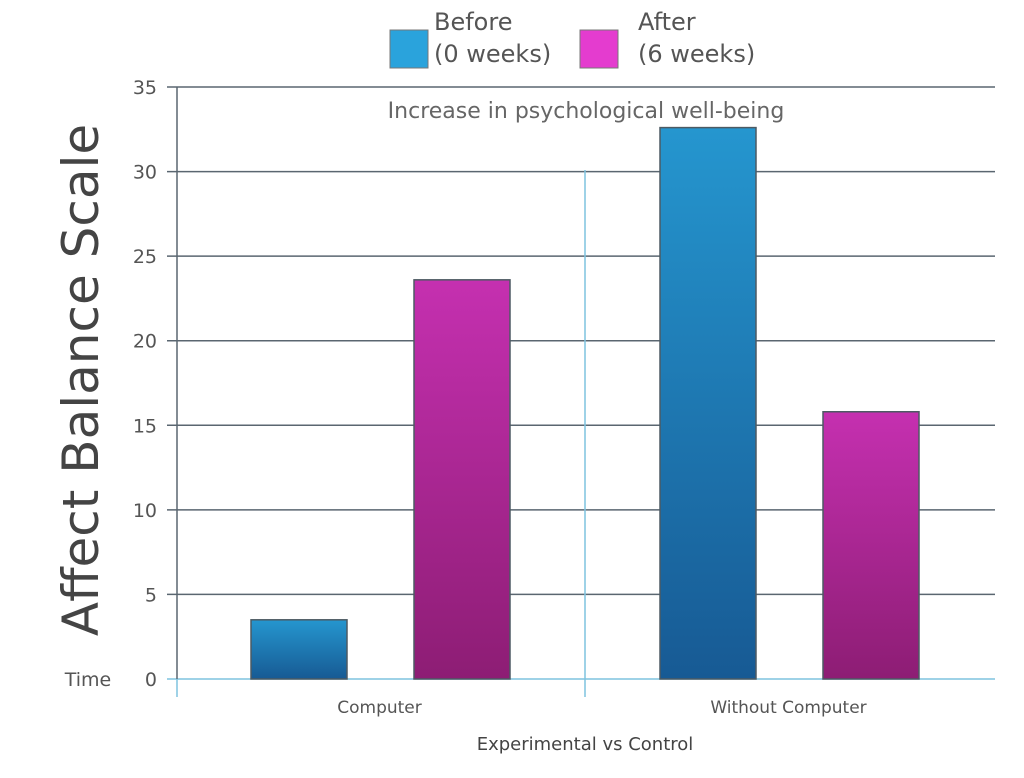  I want to click on y-tick-label: 0, so click(151, 680).